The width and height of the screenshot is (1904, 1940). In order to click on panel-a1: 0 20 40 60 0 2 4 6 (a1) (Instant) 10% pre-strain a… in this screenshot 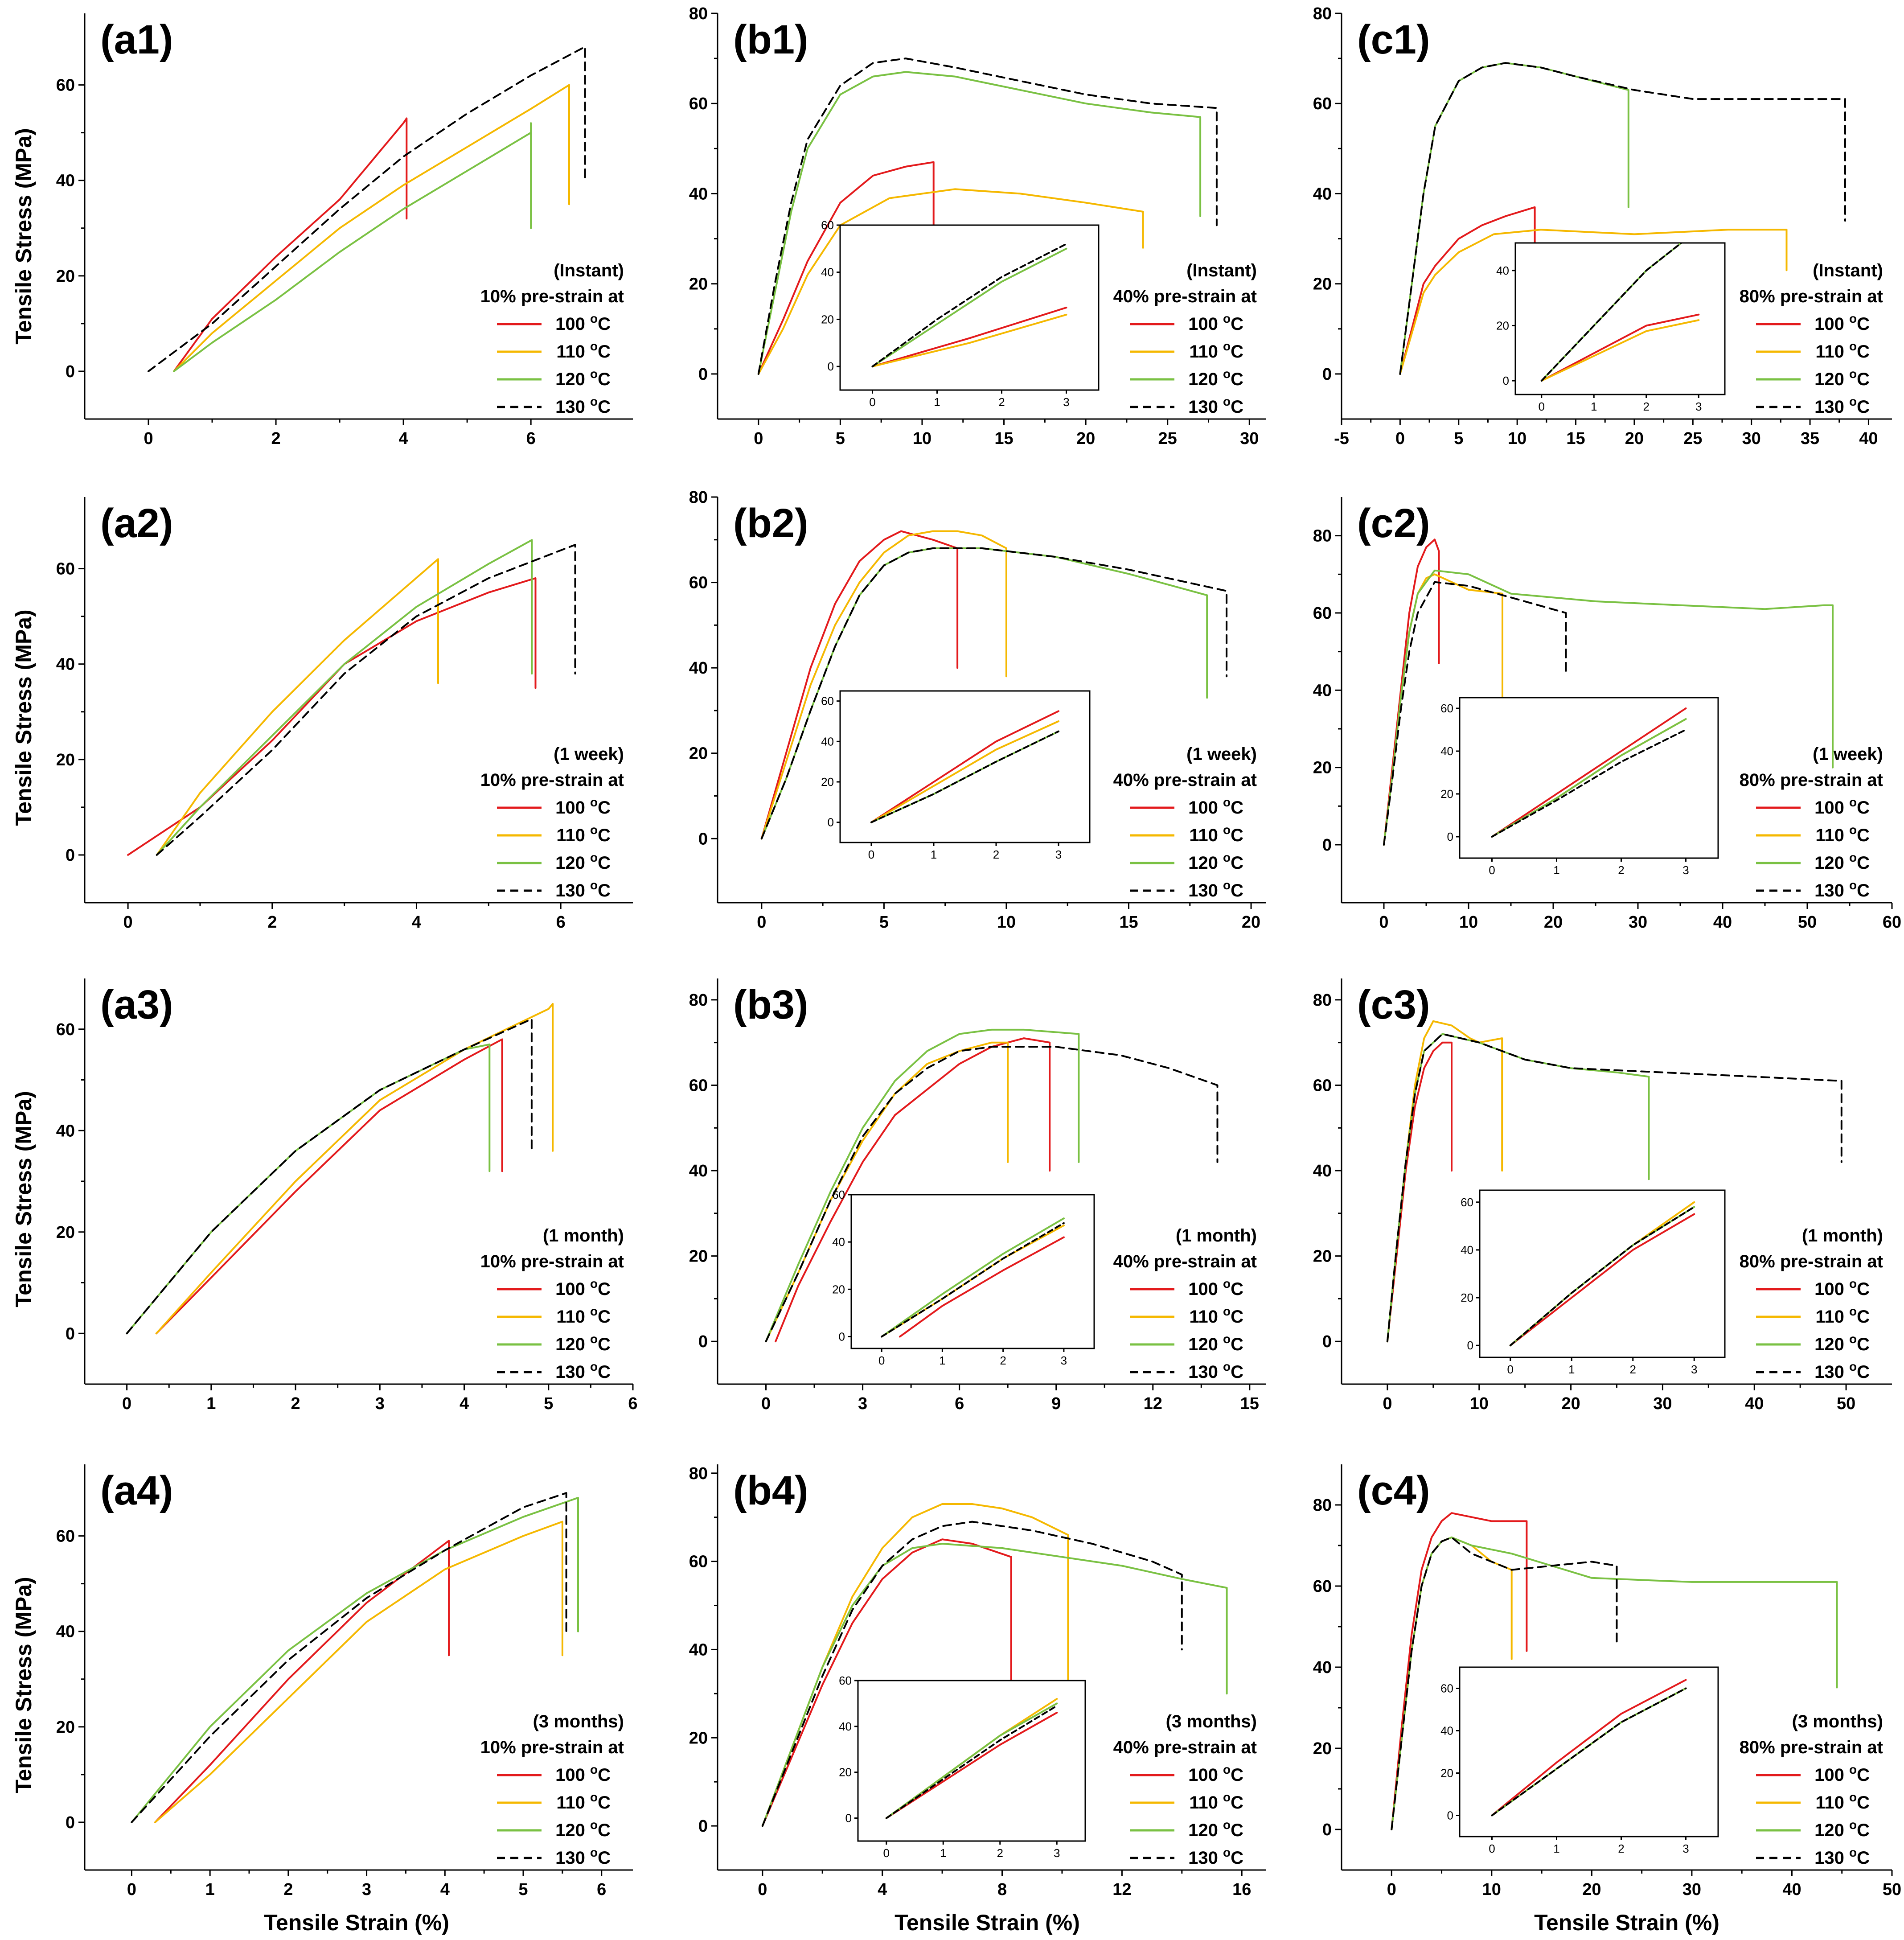, I will do `click(344, 230)`.